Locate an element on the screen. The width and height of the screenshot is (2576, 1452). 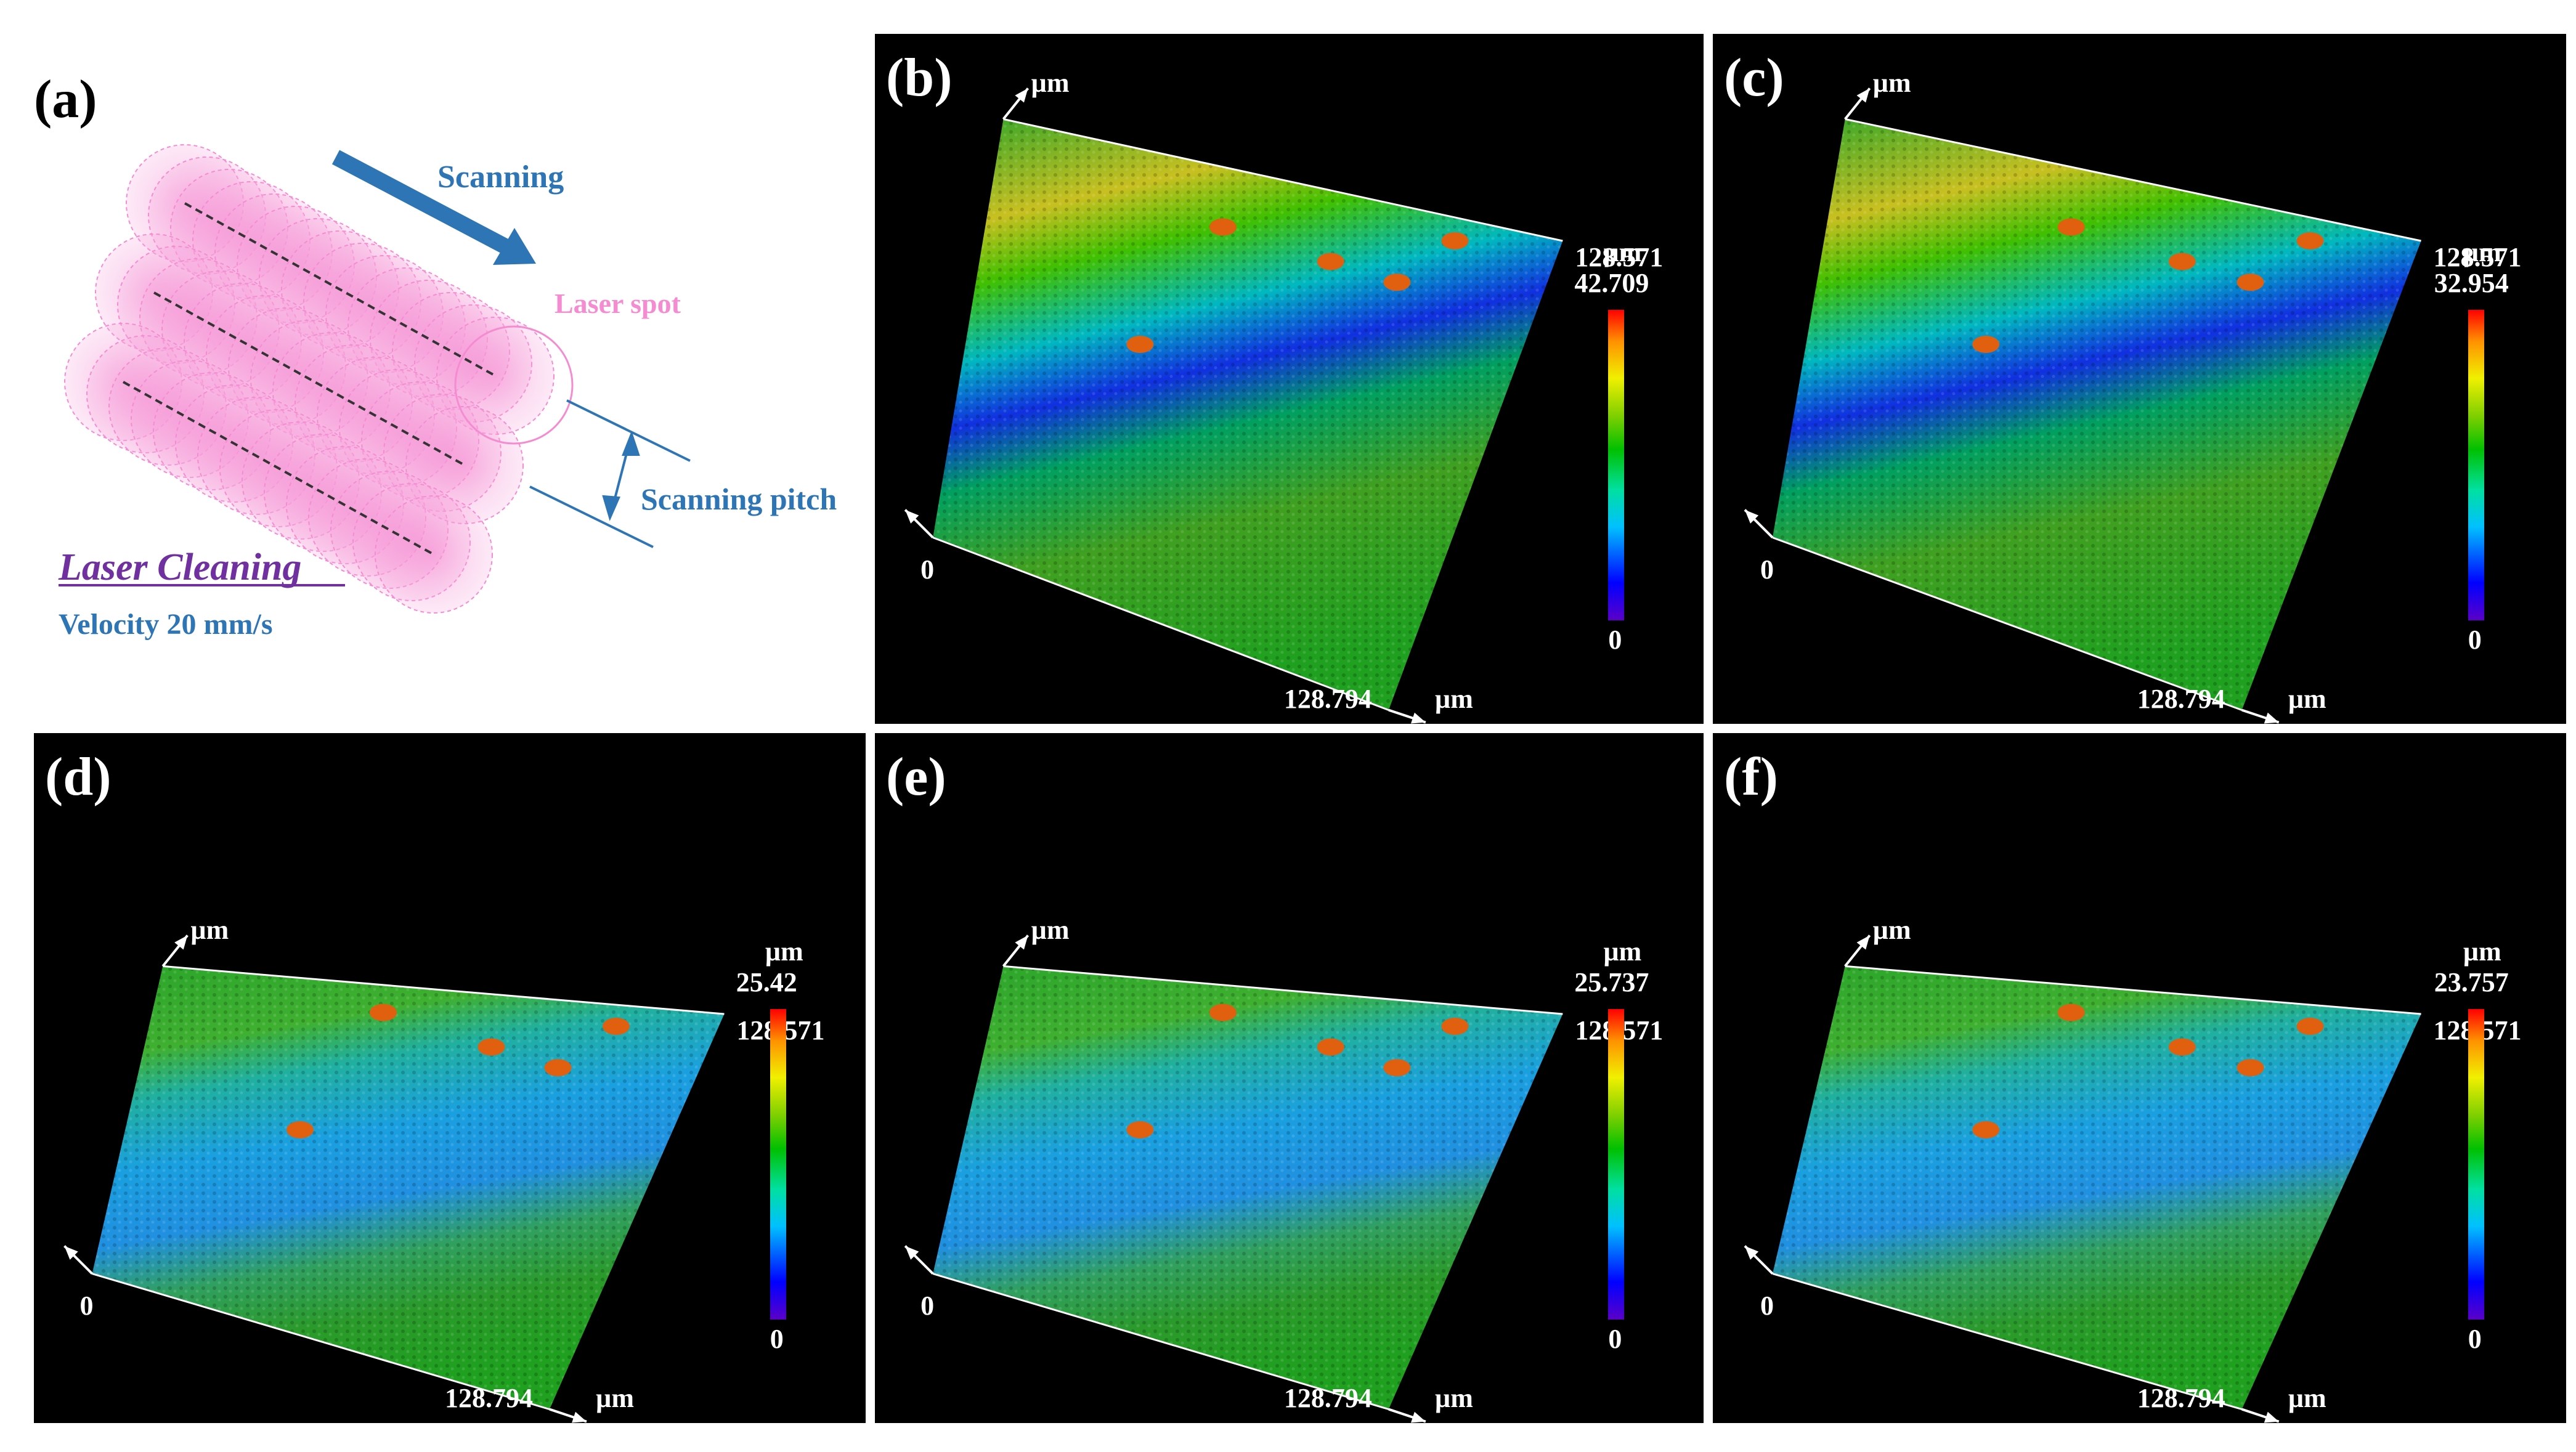
panel-label: (b) is located at coordinates (919, 78).